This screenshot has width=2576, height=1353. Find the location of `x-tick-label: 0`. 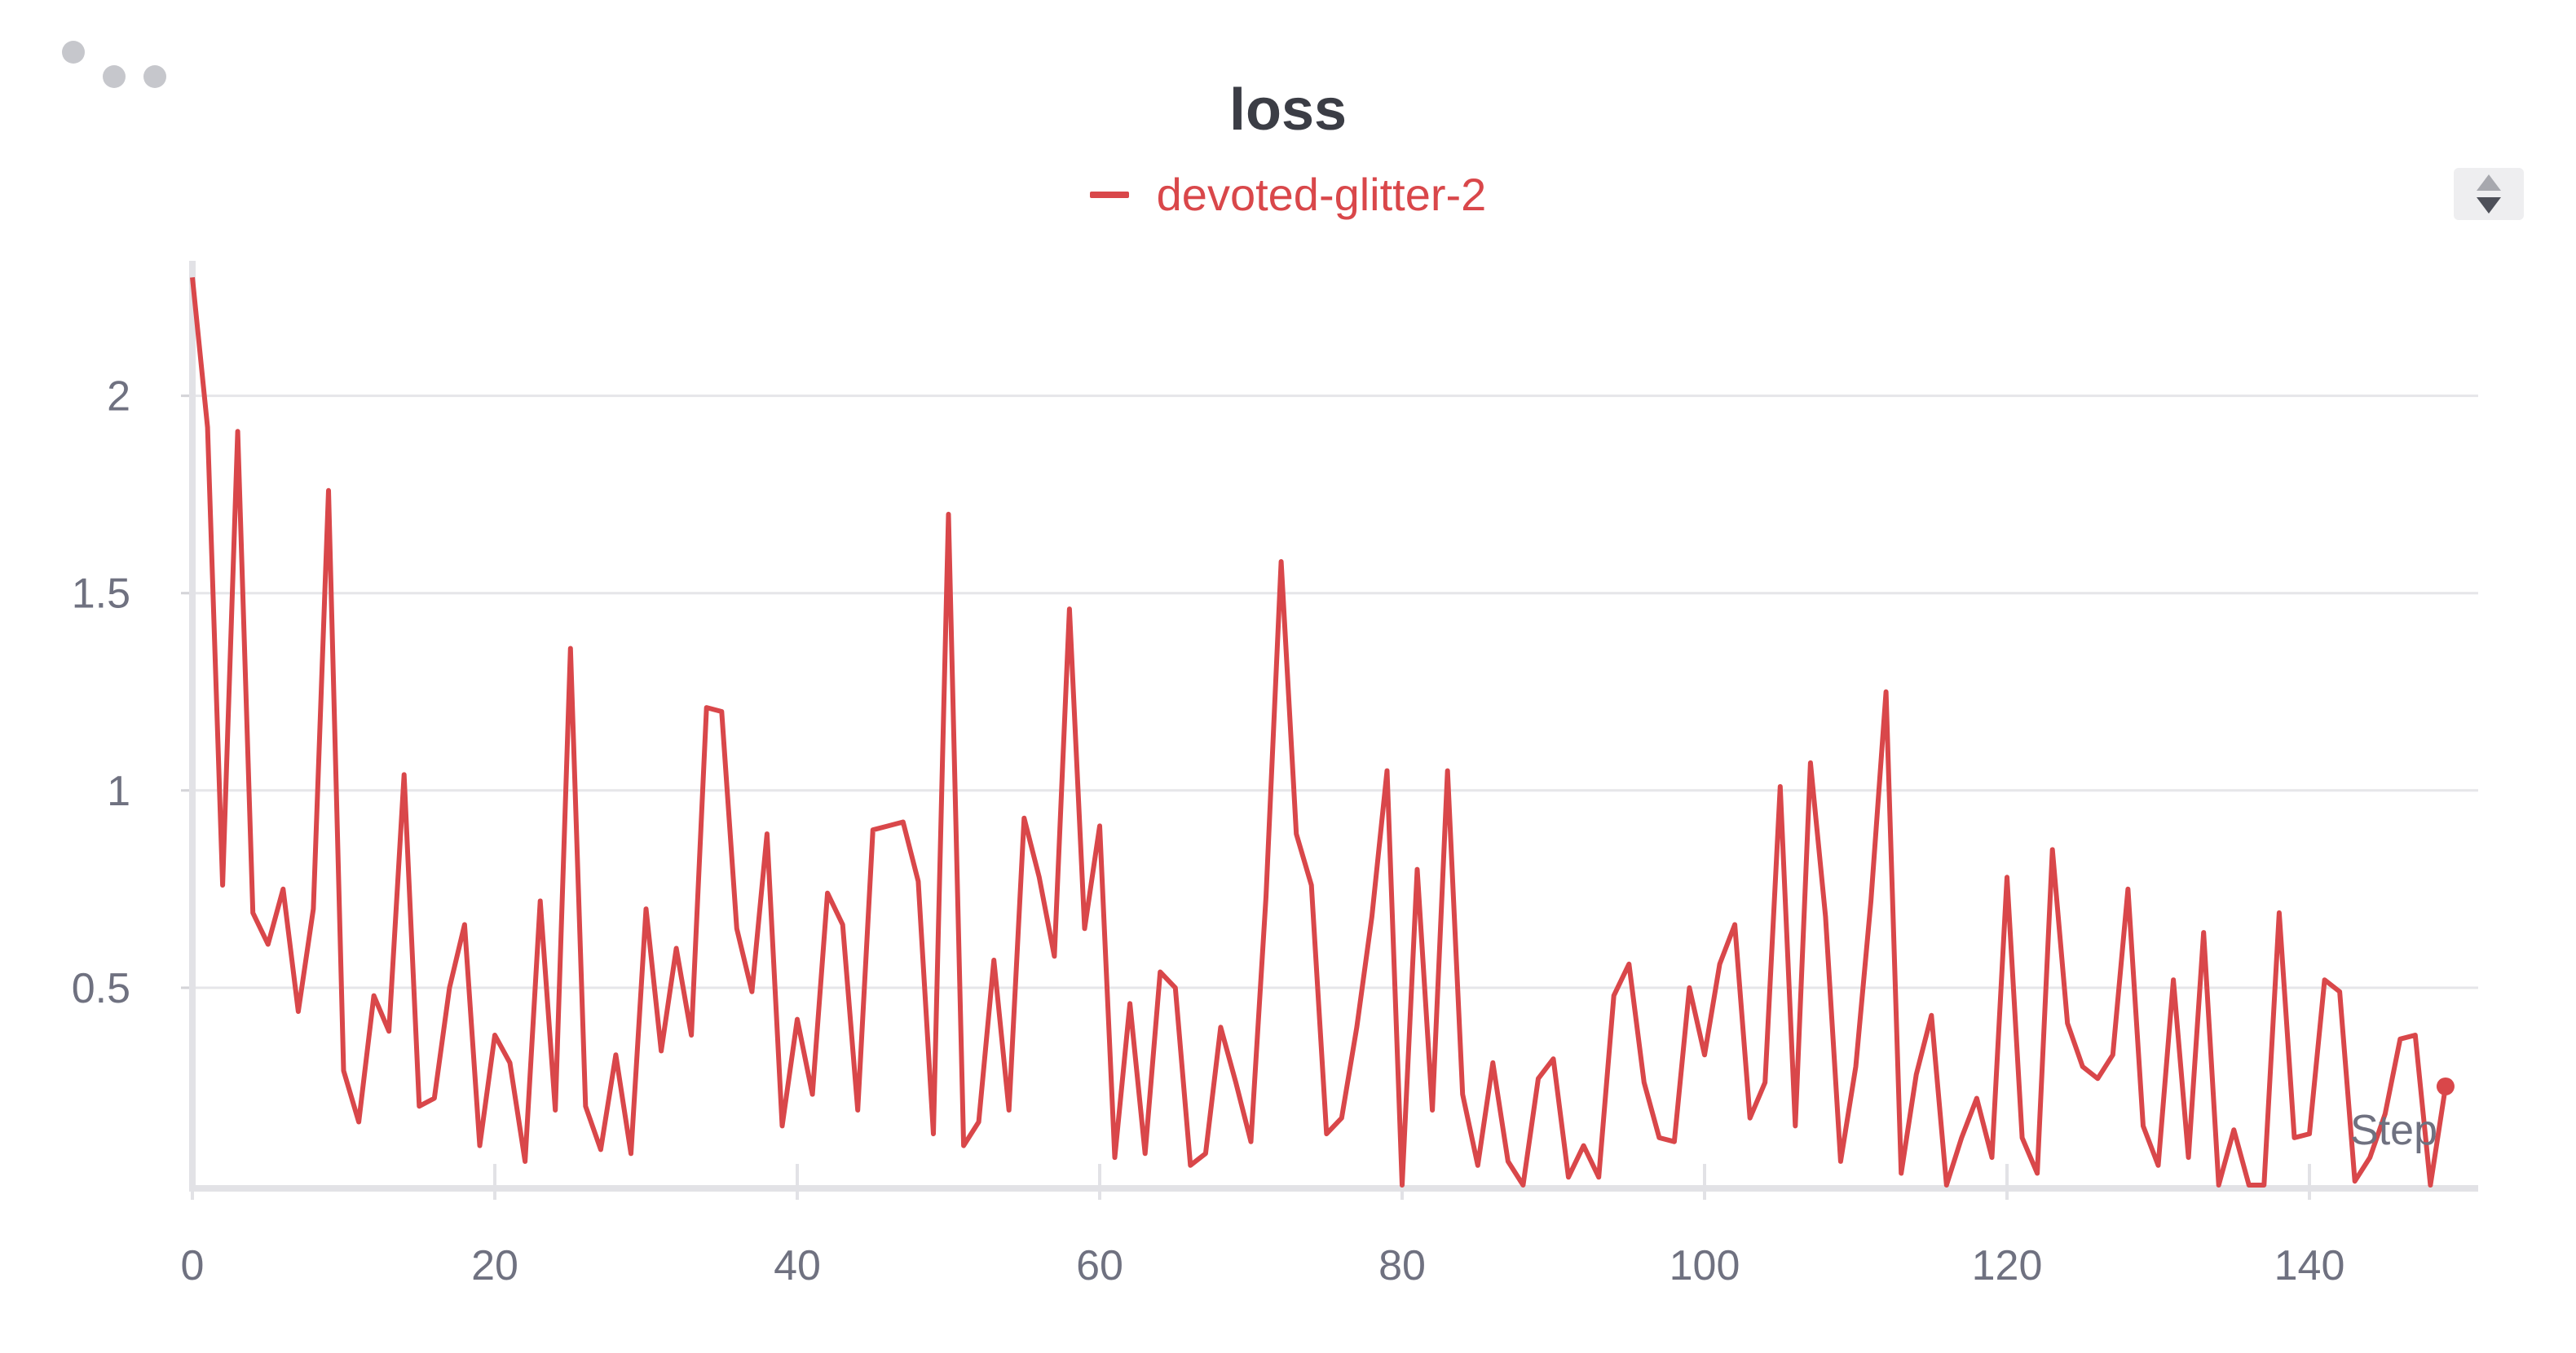

x-tick-label: 0 is located at coordinates (193, 1265).